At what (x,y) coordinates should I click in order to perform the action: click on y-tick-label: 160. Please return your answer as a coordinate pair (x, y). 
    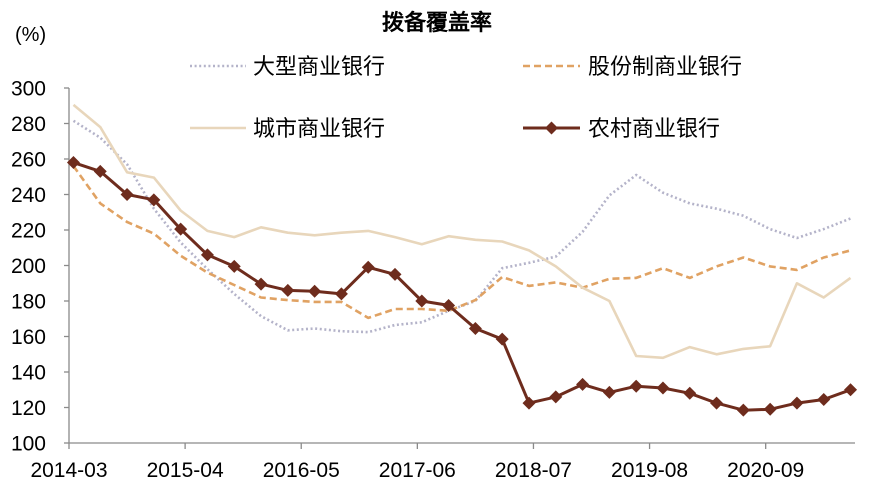
    Looking at the image, I should click on (28, 337).